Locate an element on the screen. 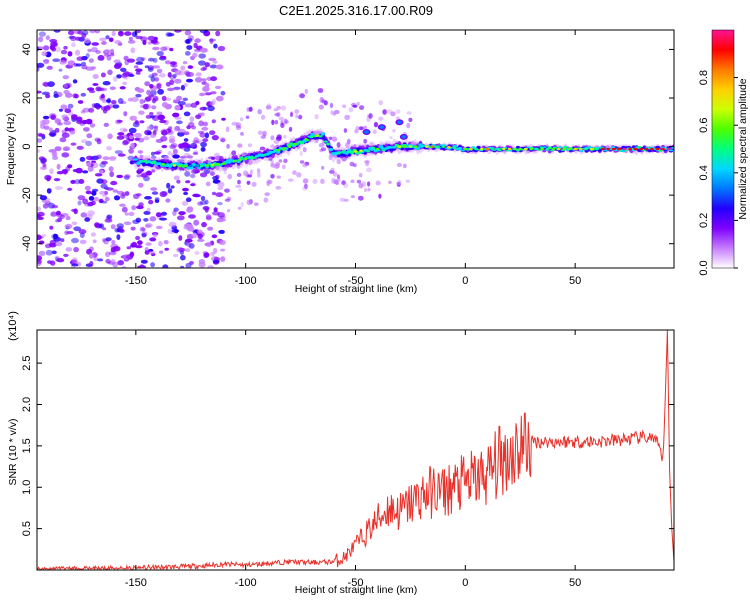  colorbar-ticks: 0.0 0.2 0.4 0.6 0.8 is located at coordinates (718, 173).